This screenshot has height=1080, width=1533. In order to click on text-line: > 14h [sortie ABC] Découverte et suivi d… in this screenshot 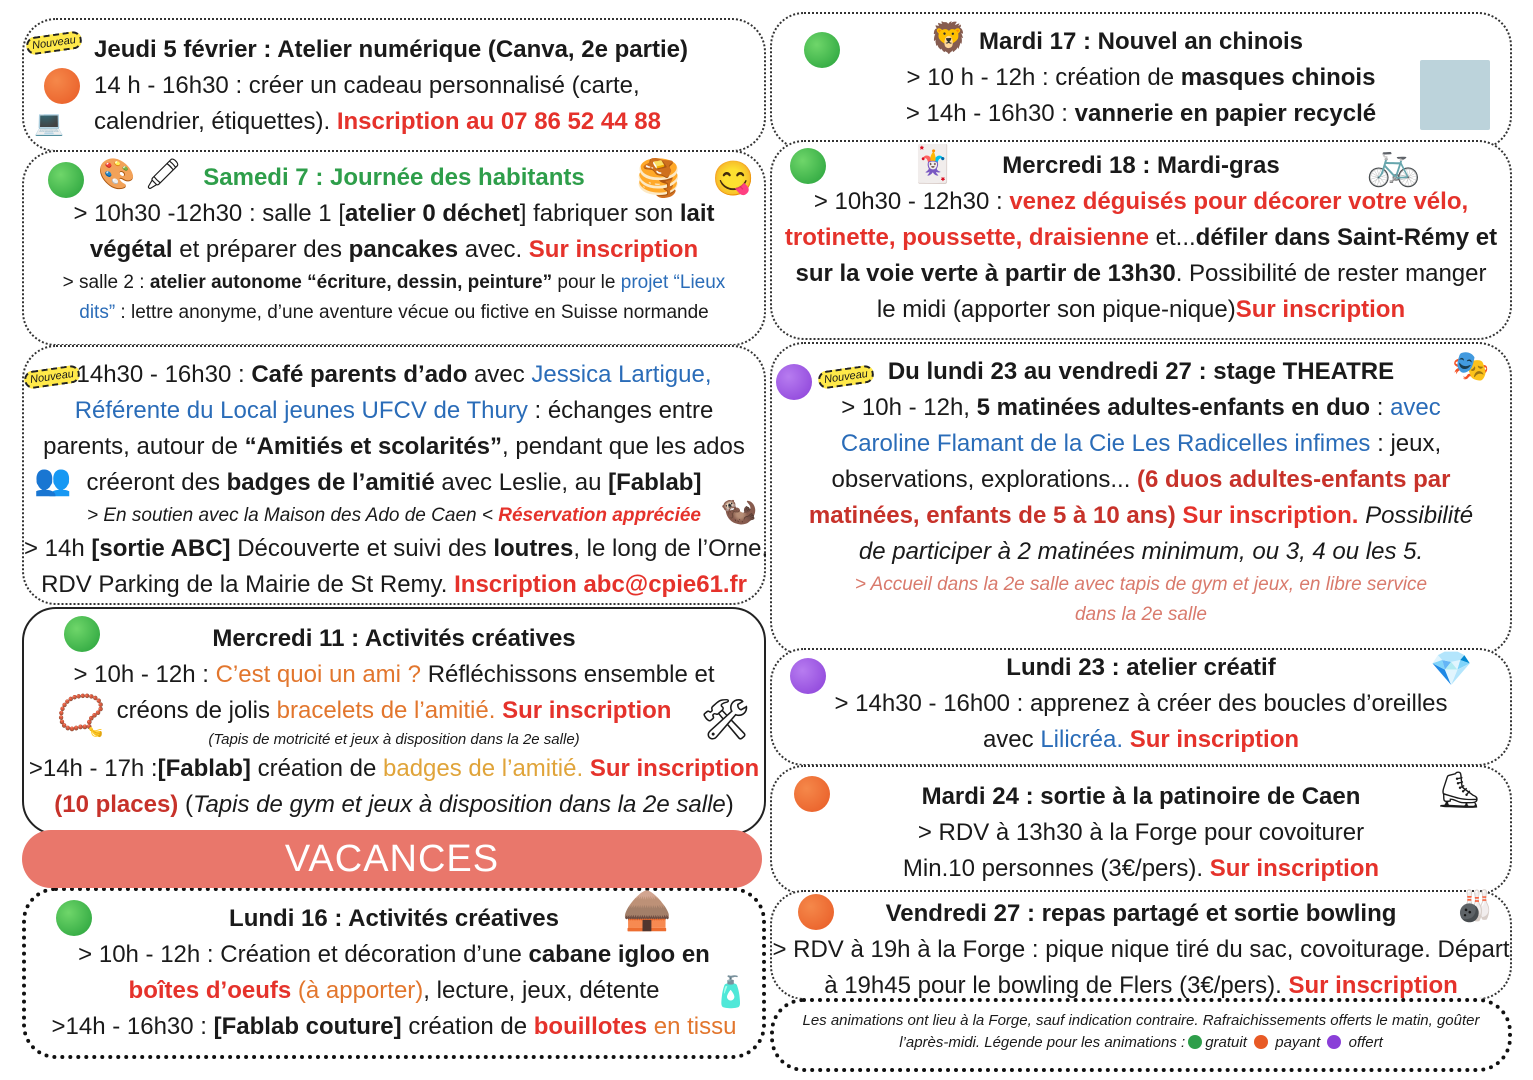, I will do `click(396, 549)`.